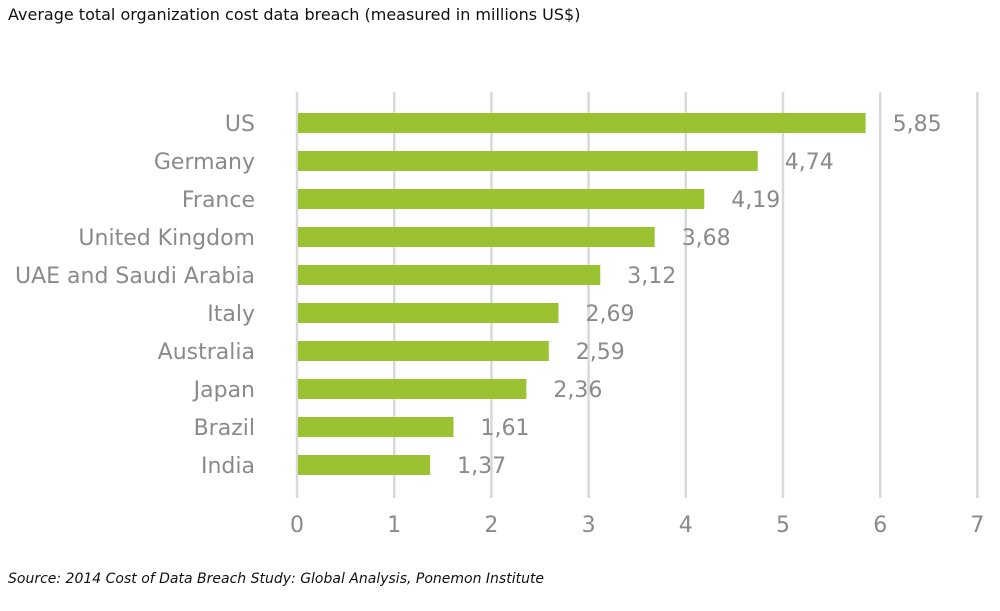 Image resolution: width=1000 pixels, height=611 pixels. What do you see at coordinates (423, 351) in the screenshot?
I see `bar-australia` at bounding box center [423, 351].